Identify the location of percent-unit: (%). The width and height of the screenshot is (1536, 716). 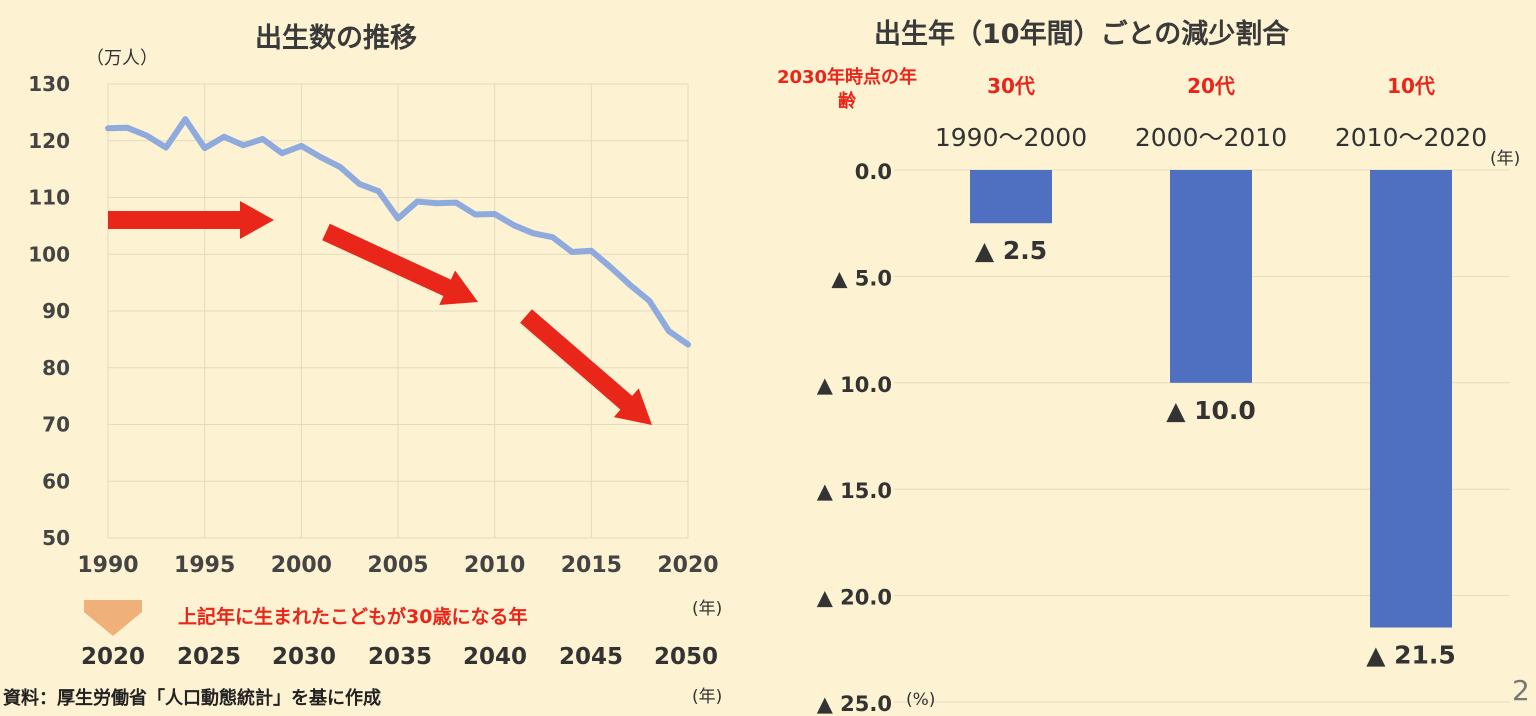
(921, 700).